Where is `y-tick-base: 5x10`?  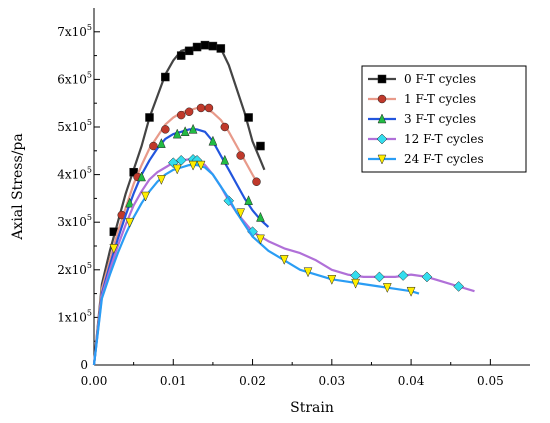
y-tick-base: 5x10 is located at coordinates (72, 127).